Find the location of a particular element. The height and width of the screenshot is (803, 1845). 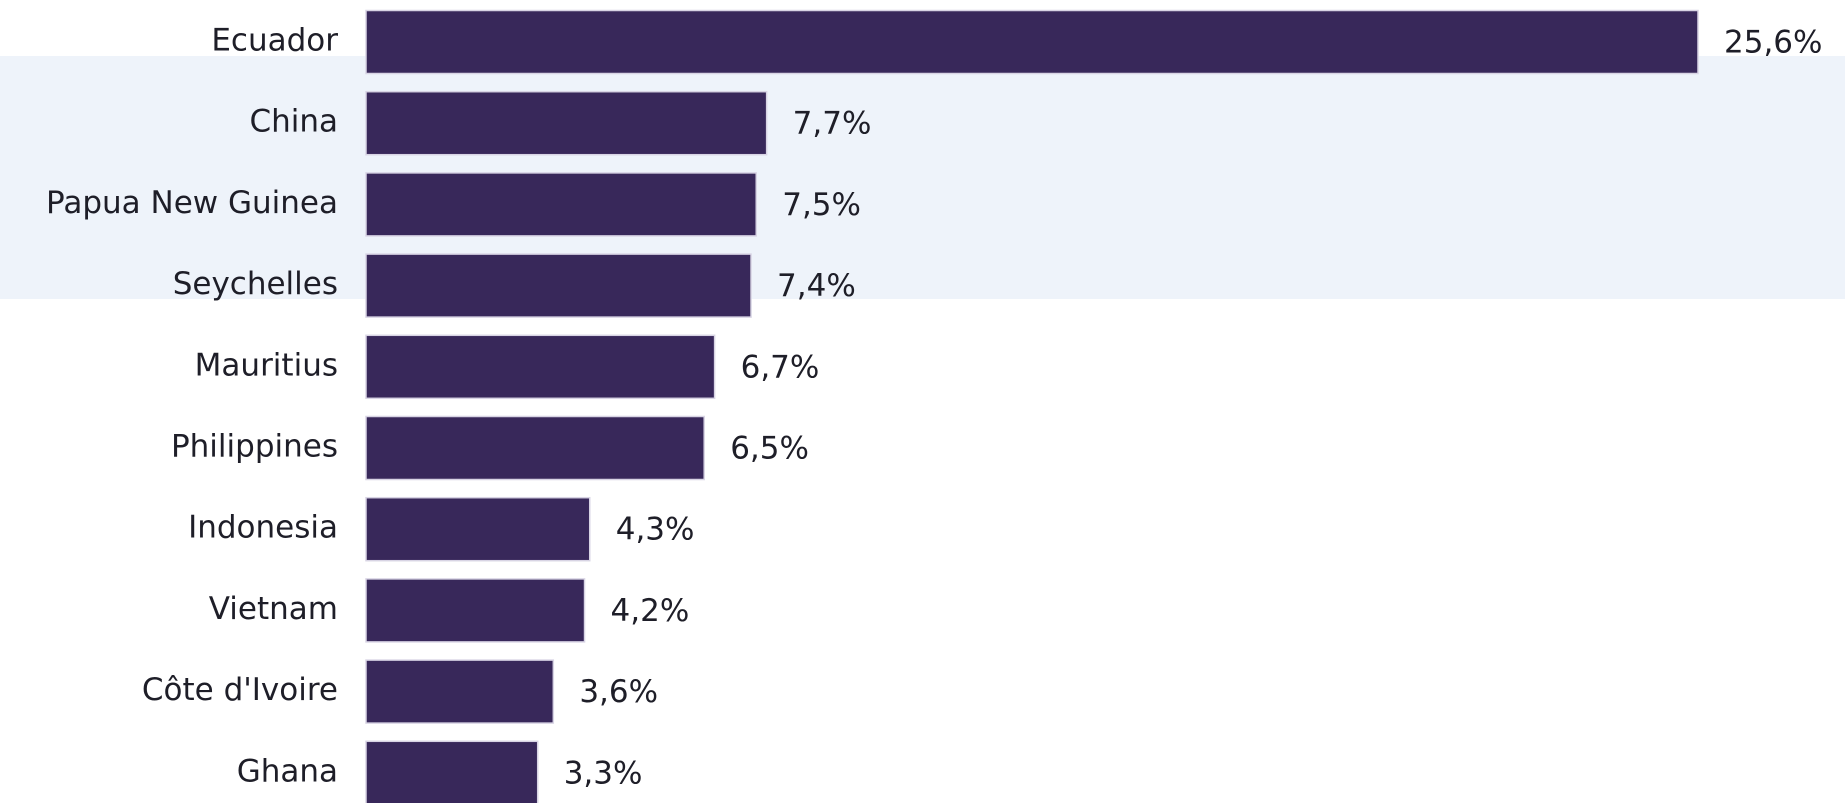

data-label: 6,5% is located at coordinates (769, 449).